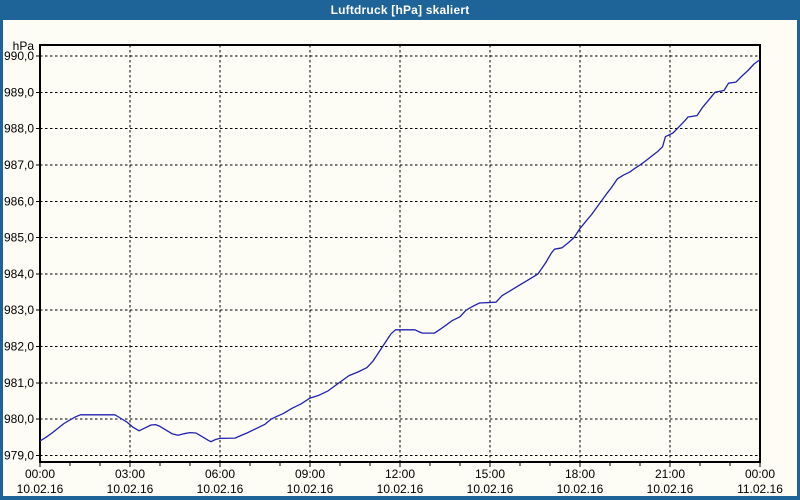 This screenshot has width=800, height=500. Describe the element at coordinates (19, 419) in the screenshot. I see `y-tick-label: 980,0` at that location.